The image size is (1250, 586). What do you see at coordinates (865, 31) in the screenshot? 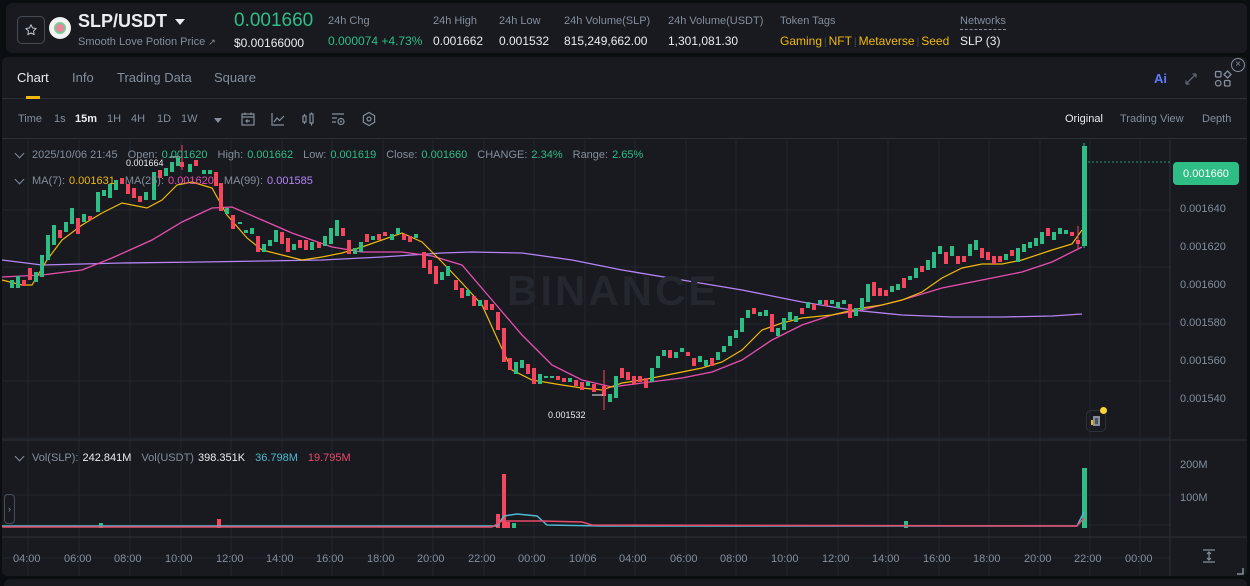
I see `token-tags: Token Tags Gaming | NFT | Metaverse | Seed` at bounding box center [865, 31].